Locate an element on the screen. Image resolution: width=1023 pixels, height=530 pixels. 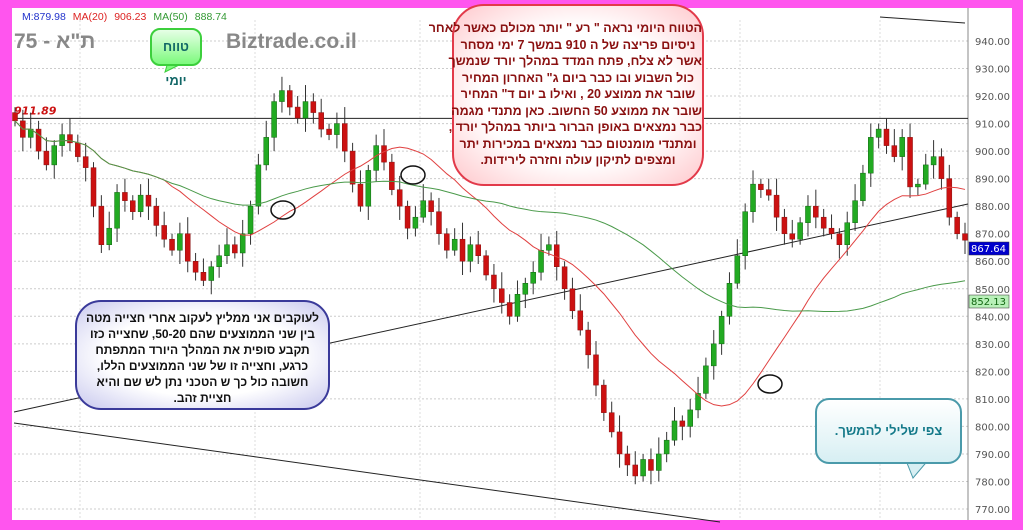
y-tick-label: 820.00 is located at coordinates (992, 372).